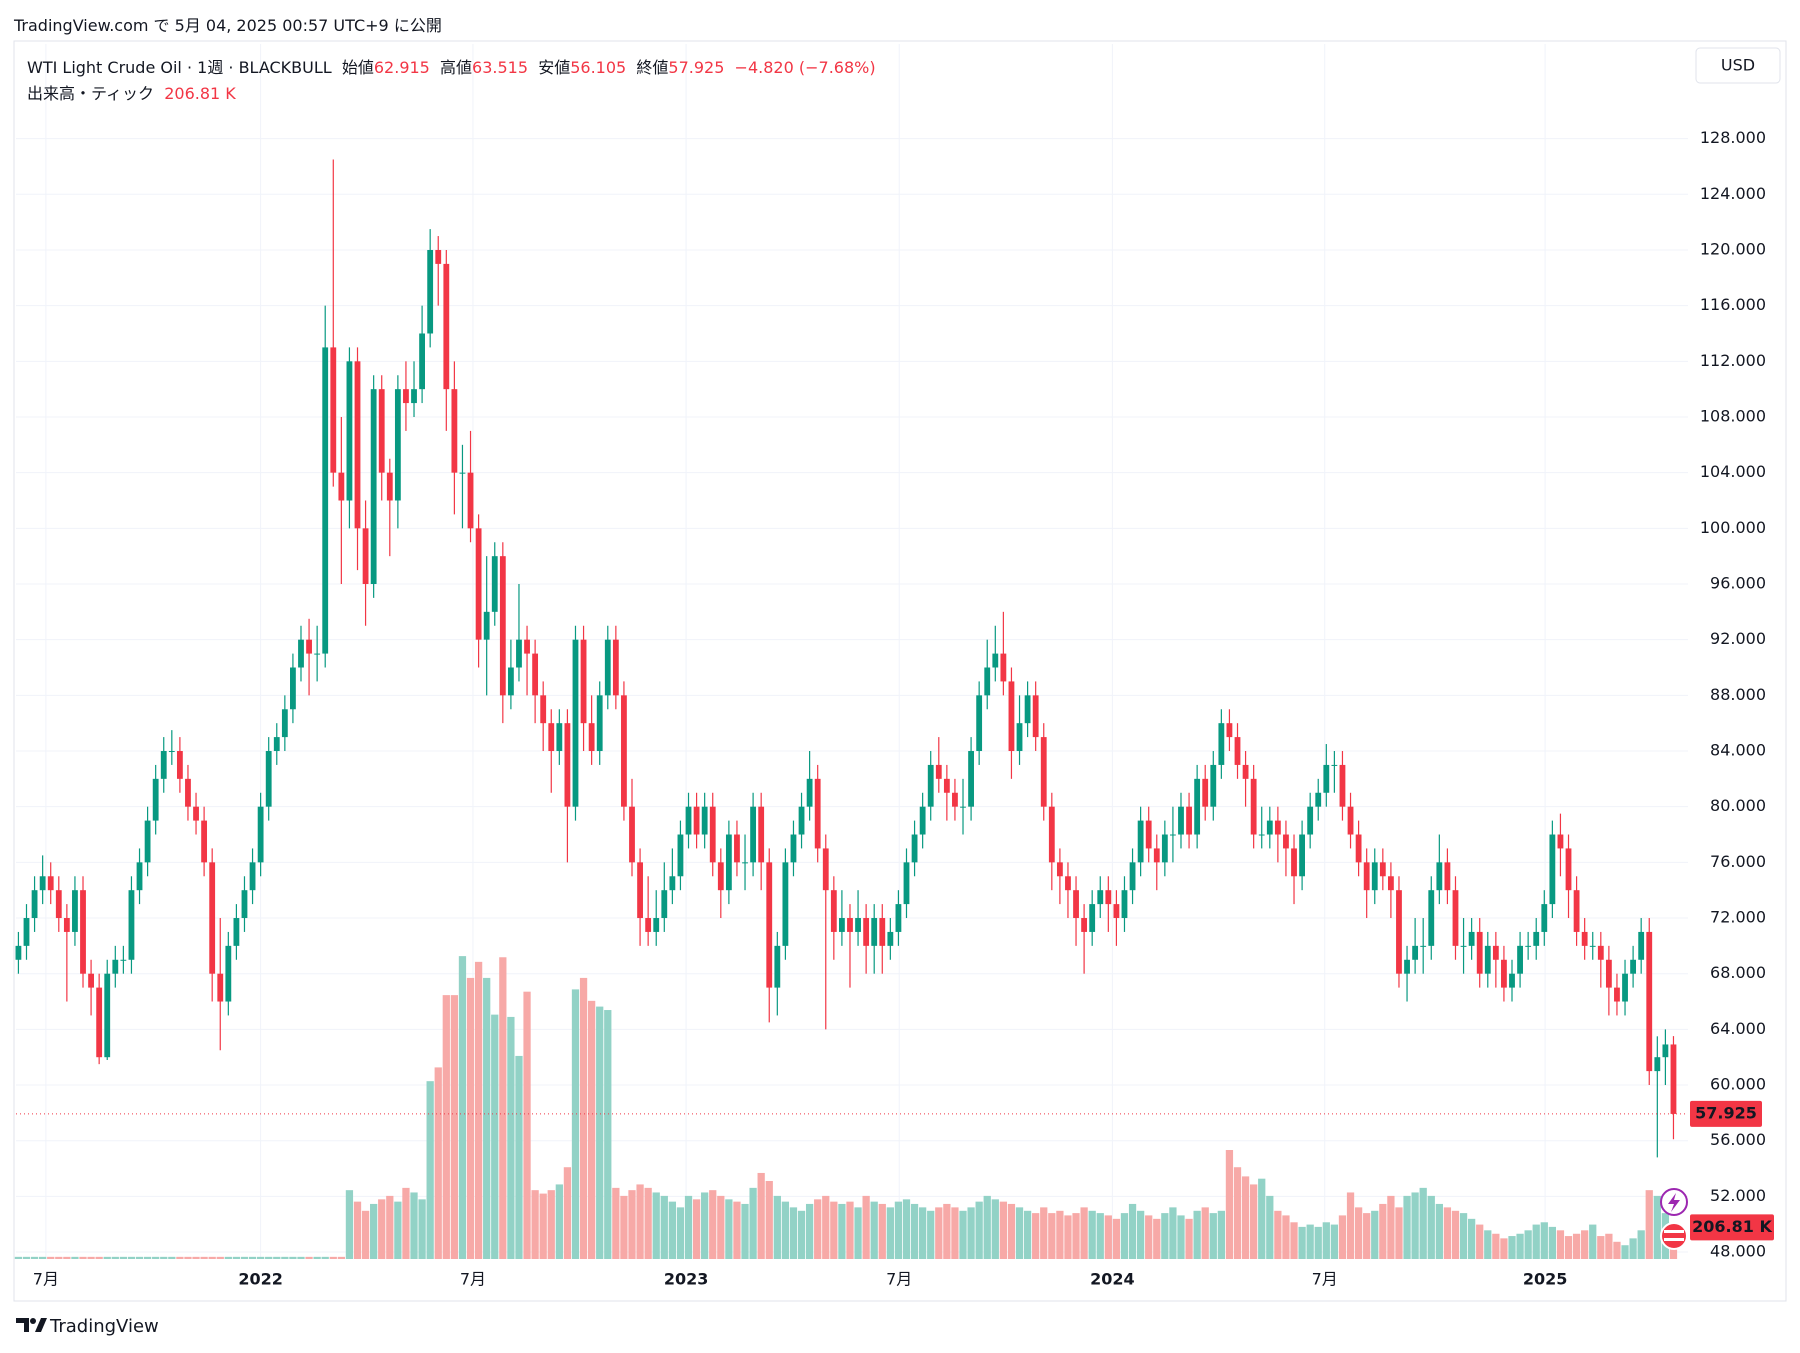 The image size is (1800, 1353). Describe the element at coordinates (1726, 1113) in the screenshot. I see `last-price-tag` at that location.